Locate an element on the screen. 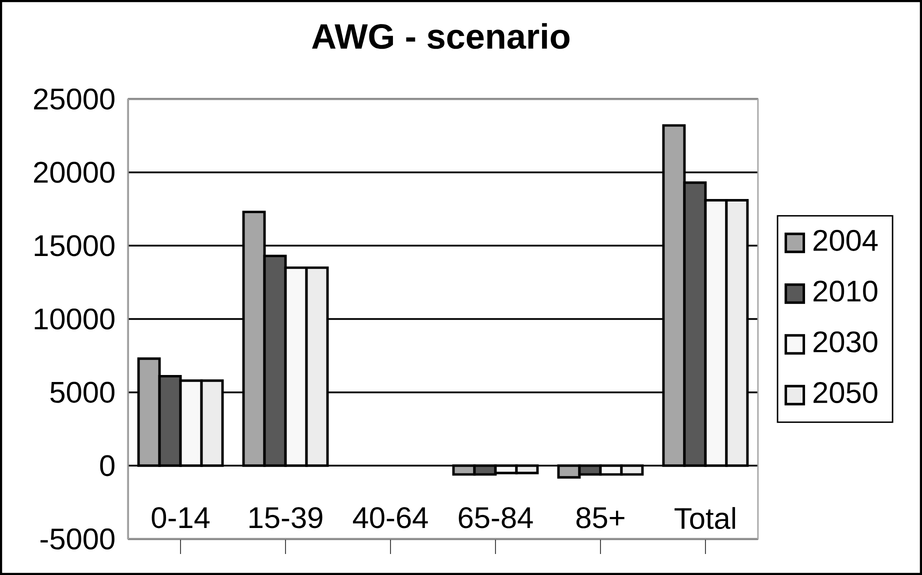 This screenshot has width=922, height=575. x-tick-label: 65-84 is located at coordinates (495, 517).